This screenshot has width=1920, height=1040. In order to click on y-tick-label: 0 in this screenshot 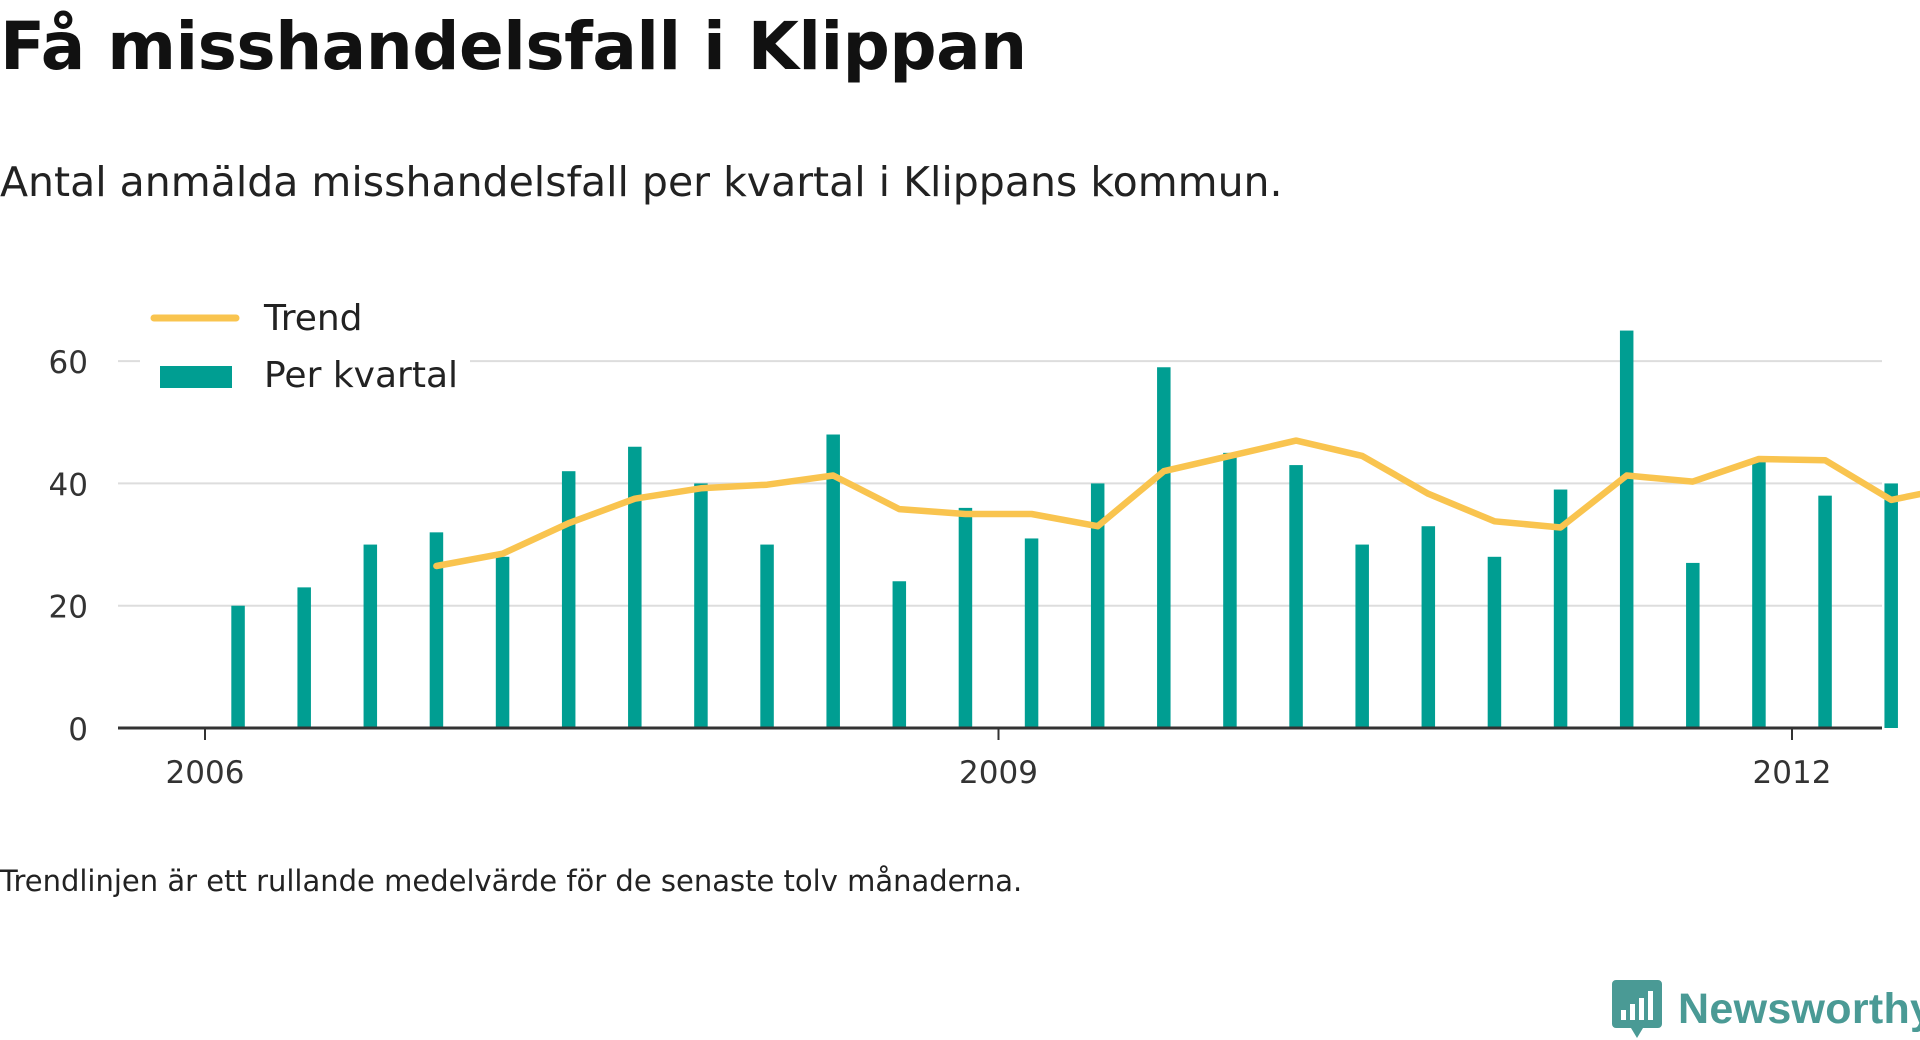, I will do `click(78, 730)`.